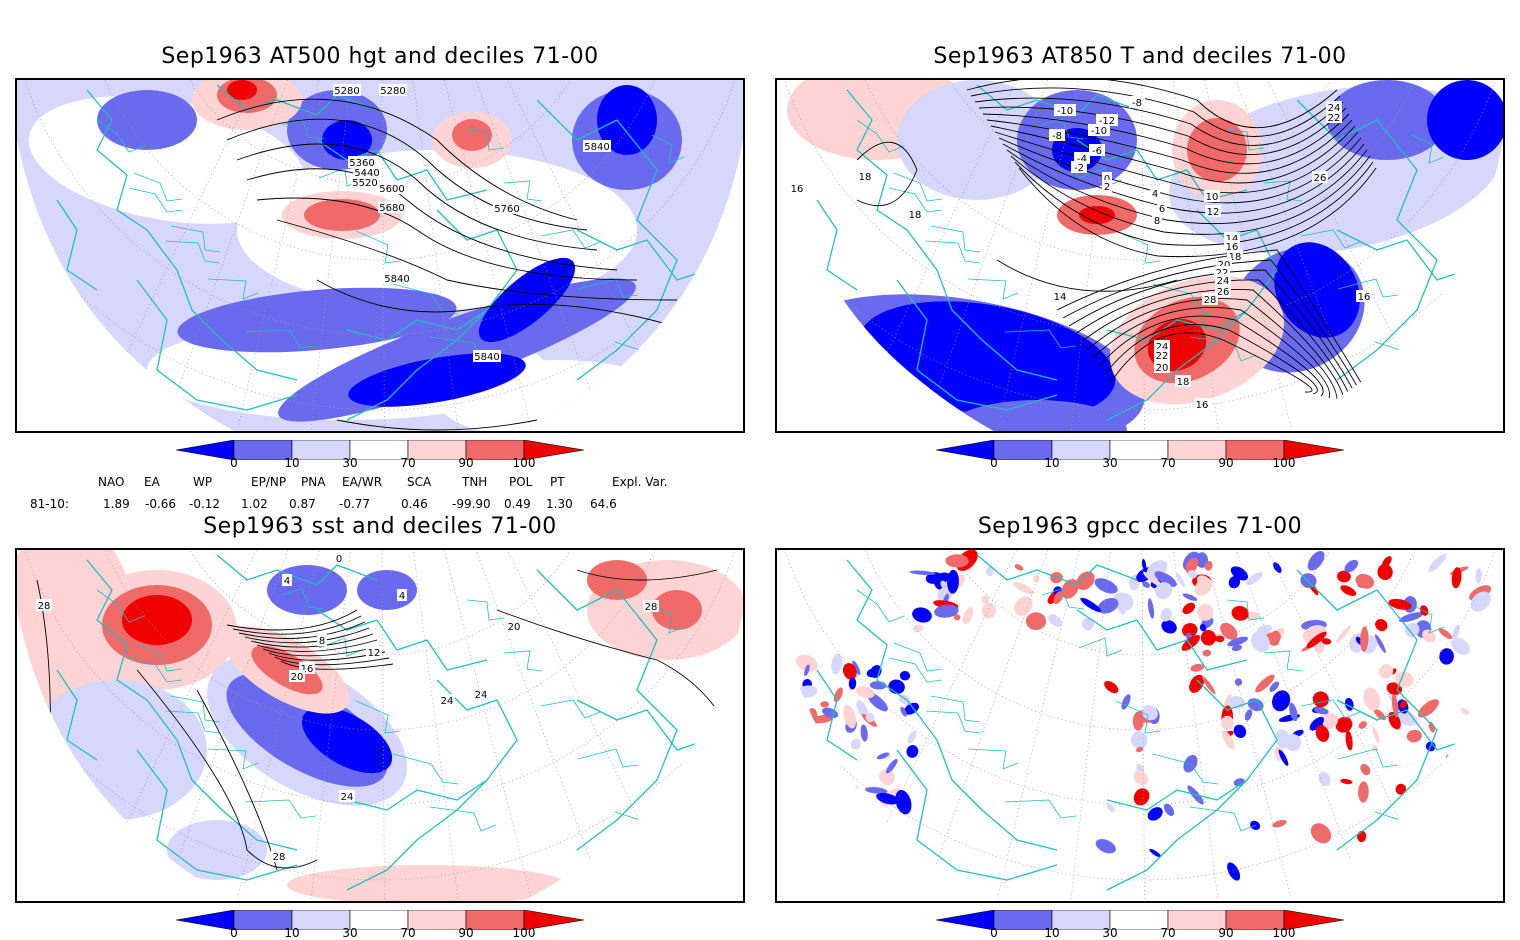 Image resolution: width=1520 pixels, height=940 pixels. Describe the element at coordinates (380, 450) in the screenshot. I see `colorbar-swatches` at that location.